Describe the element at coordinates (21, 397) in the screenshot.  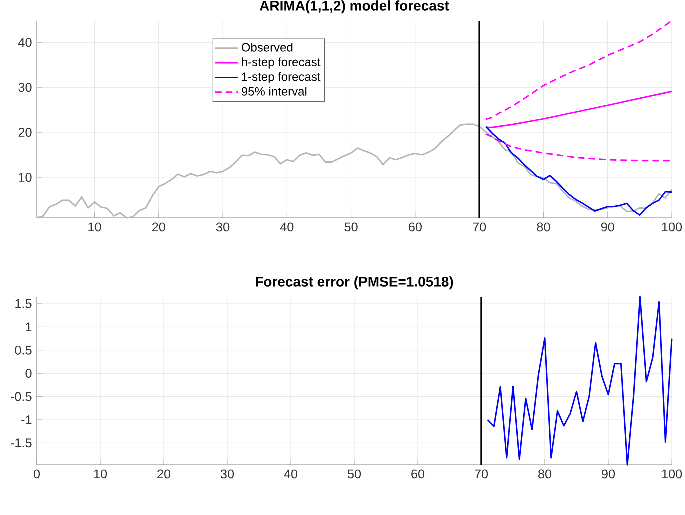
I see `y-tick-label: -0.5` at that location.